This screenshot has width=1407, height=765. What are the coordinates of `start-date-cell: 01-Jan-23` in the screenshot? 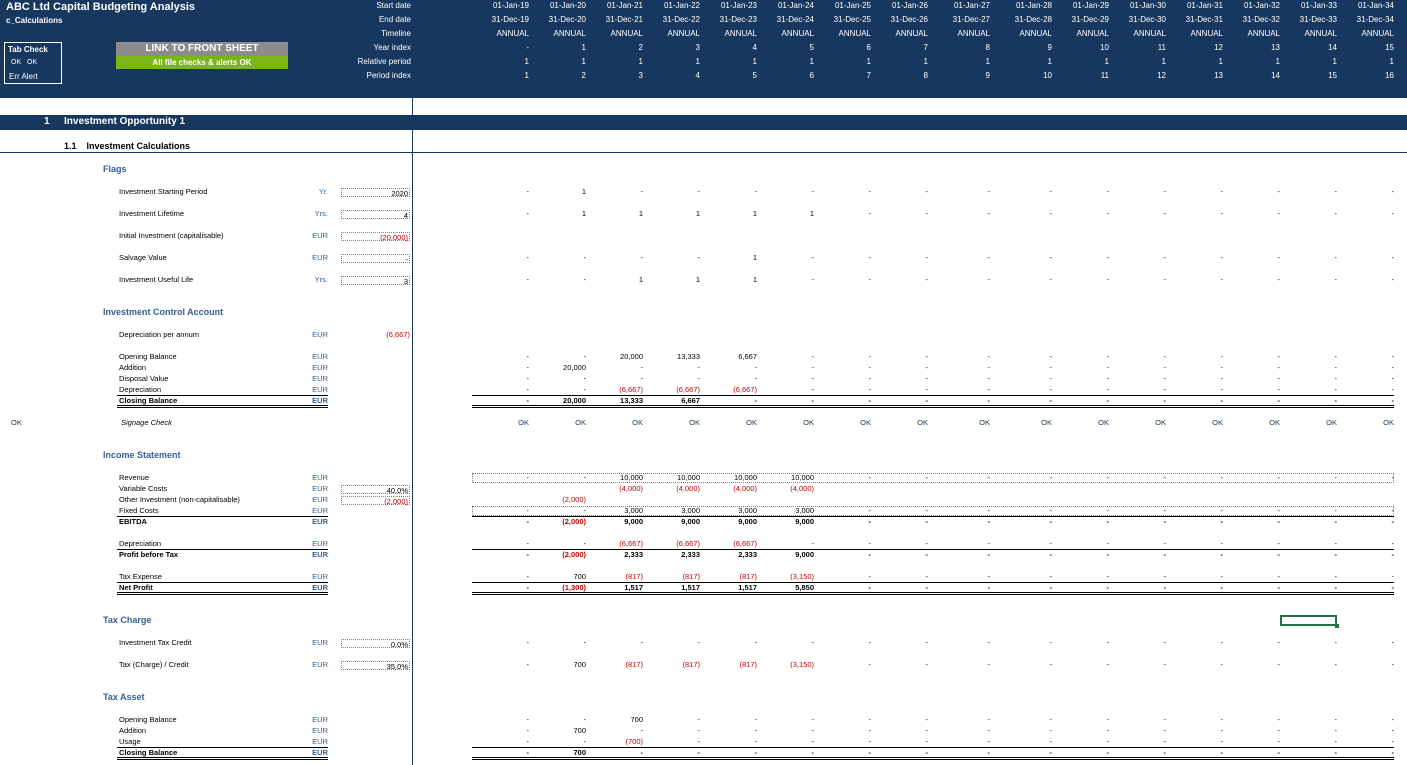 It's located at (738, 5).